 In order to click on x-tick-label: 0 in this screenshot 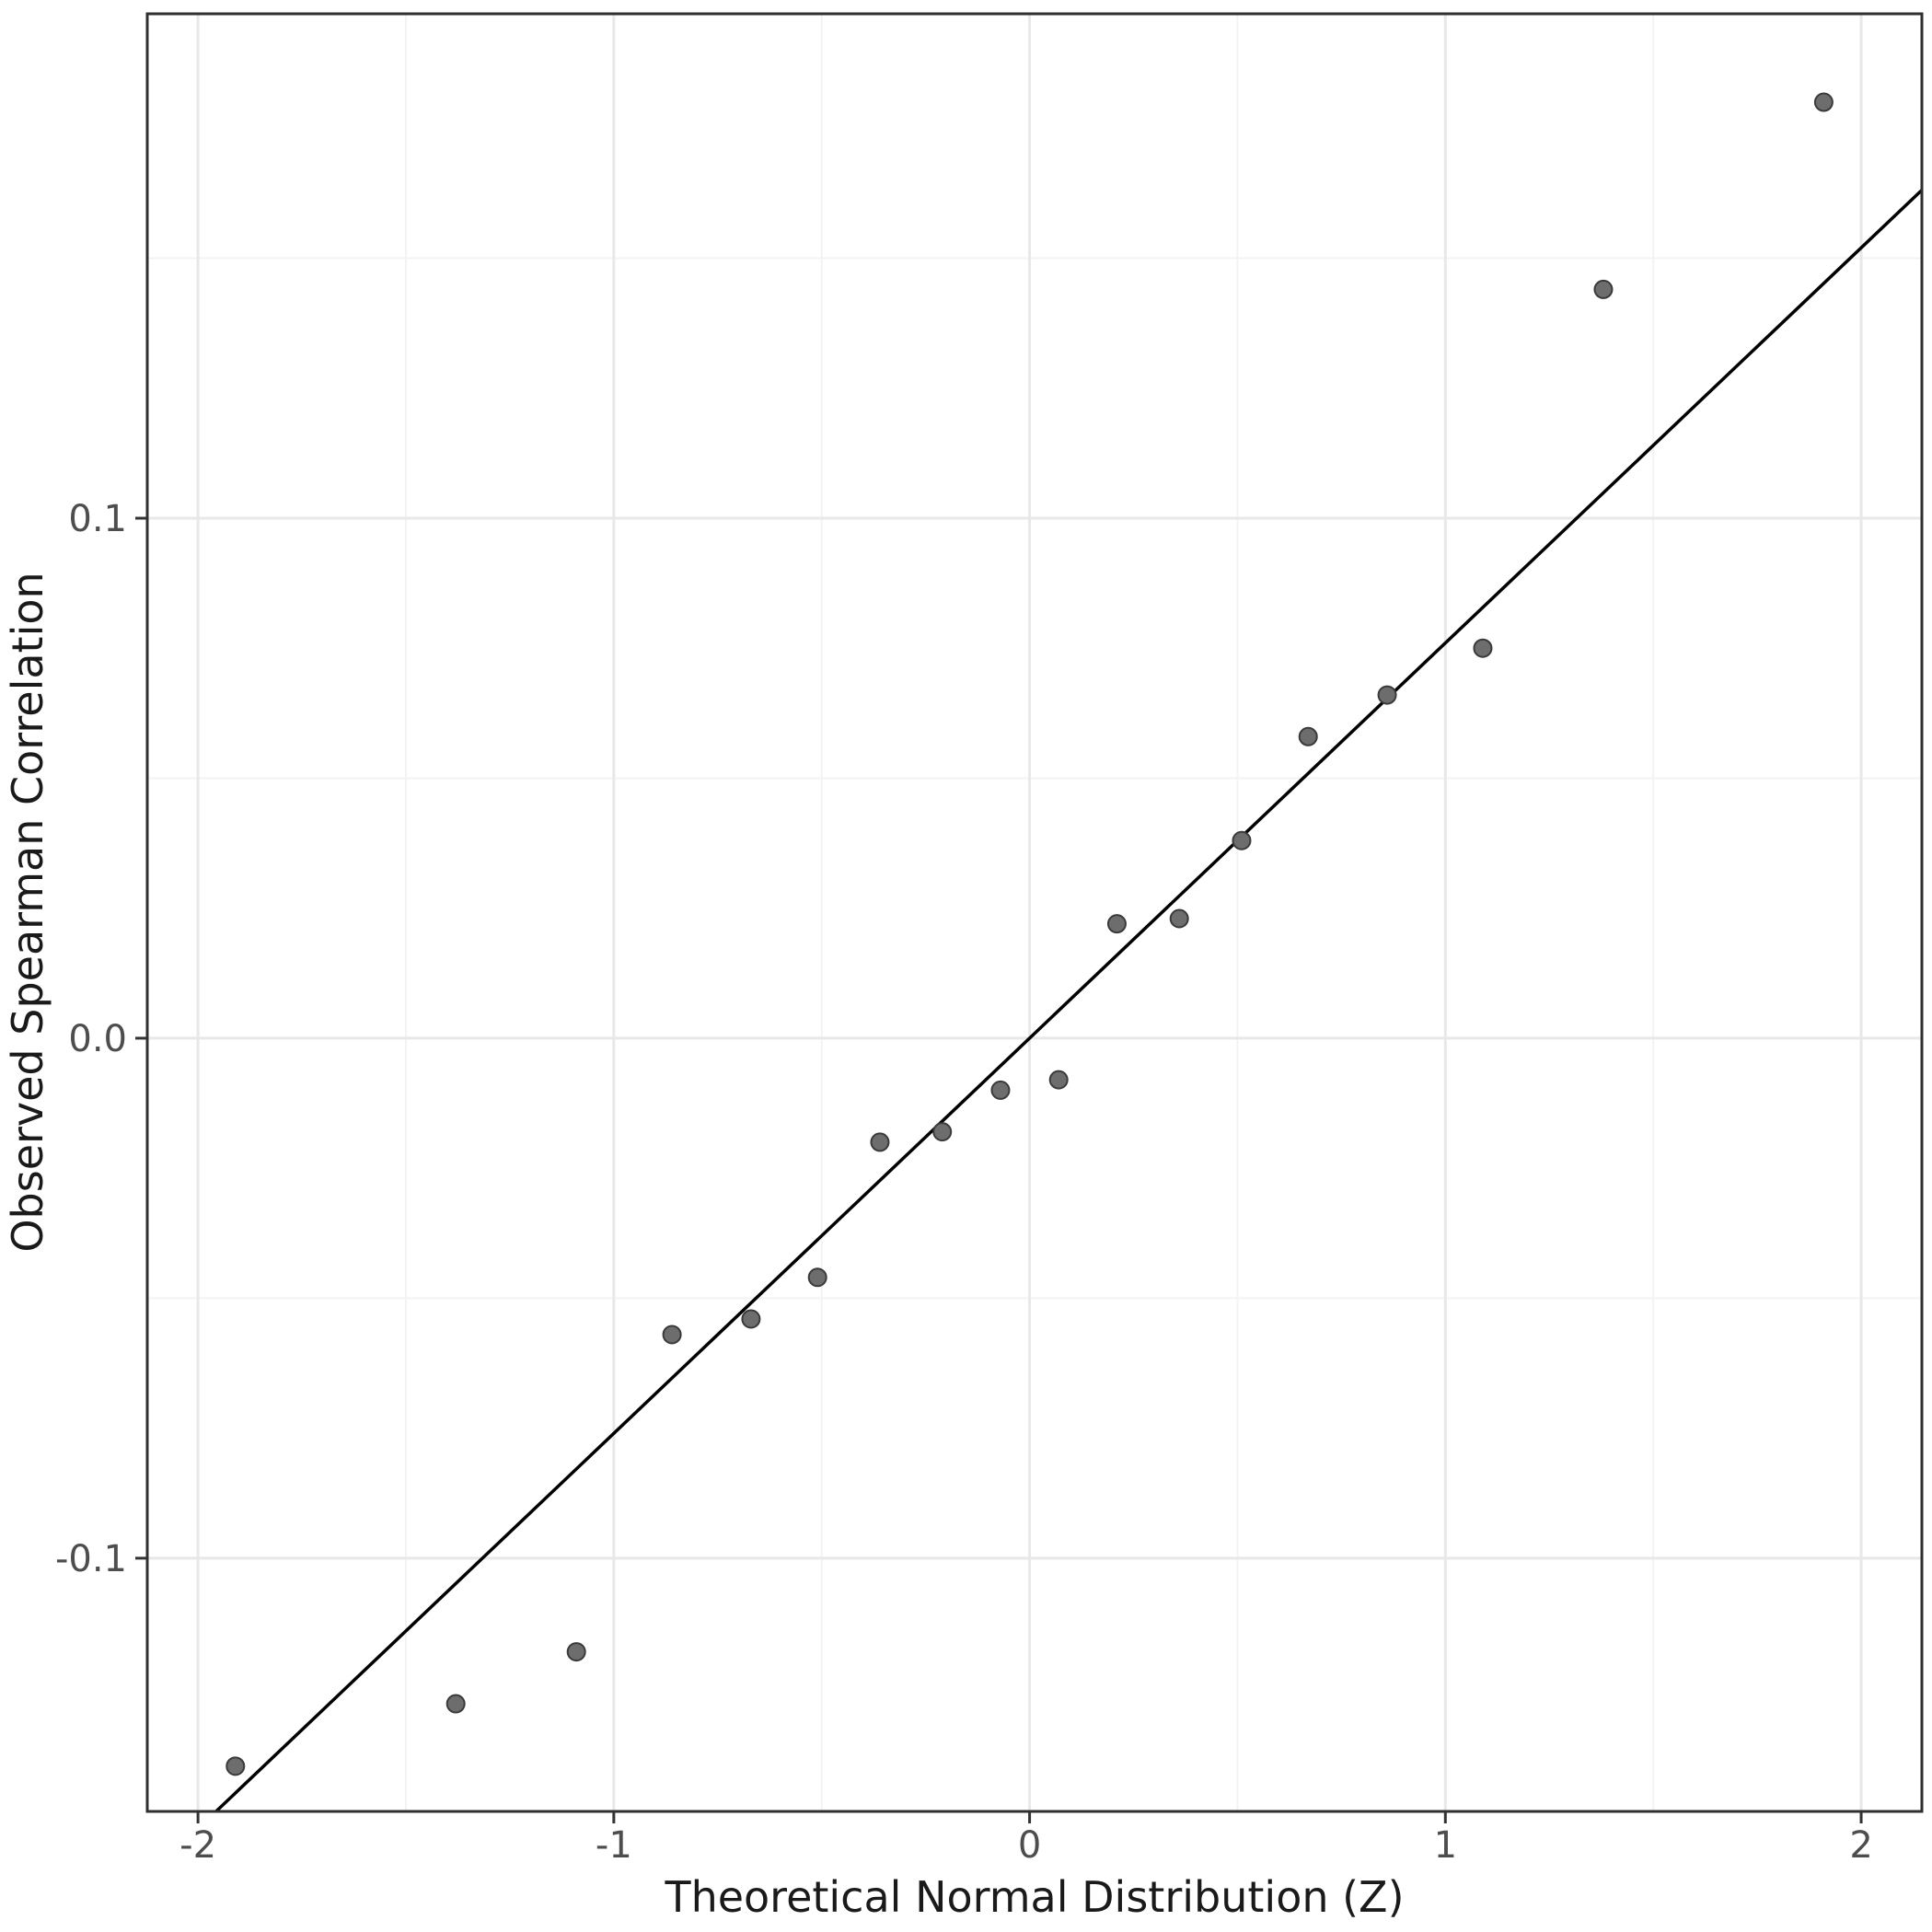, I will do `click(1029, 1846)`.